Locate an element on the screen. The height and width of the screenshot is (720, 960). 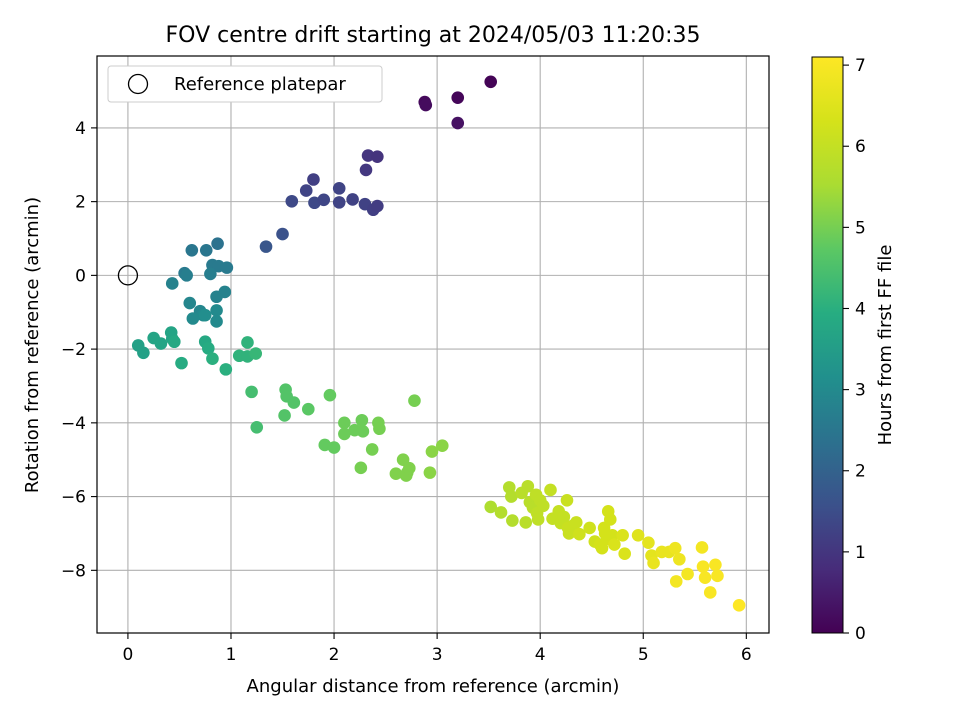
colorbar-tick-label: 3 is located at coordinates (860, 391).